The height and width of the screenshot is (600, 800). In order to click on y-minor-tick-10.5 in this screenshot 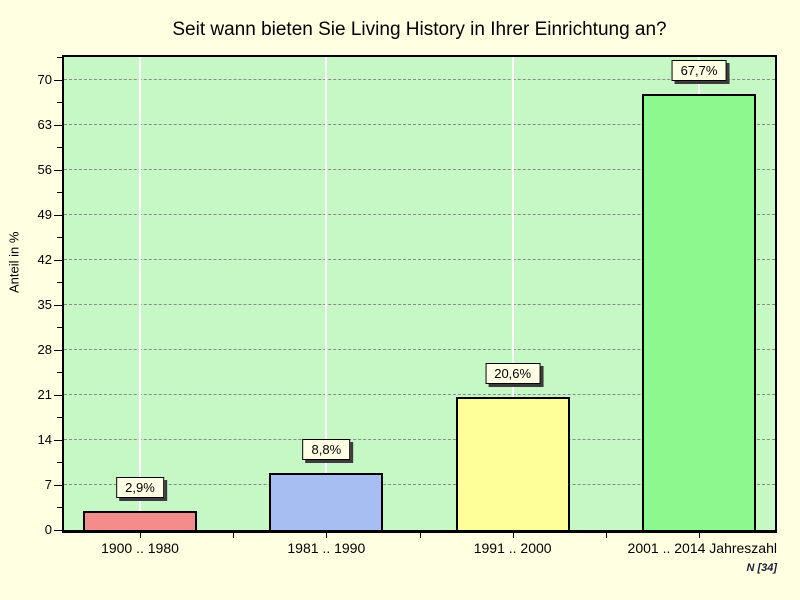, I will do `click(59, 463)`.